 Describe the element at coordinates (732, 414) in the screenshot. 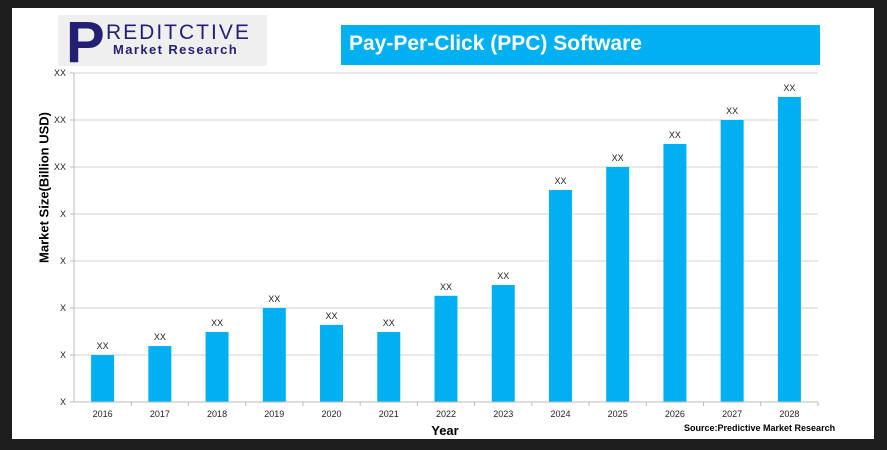

I see `x-tick-label: 2027` at that location.